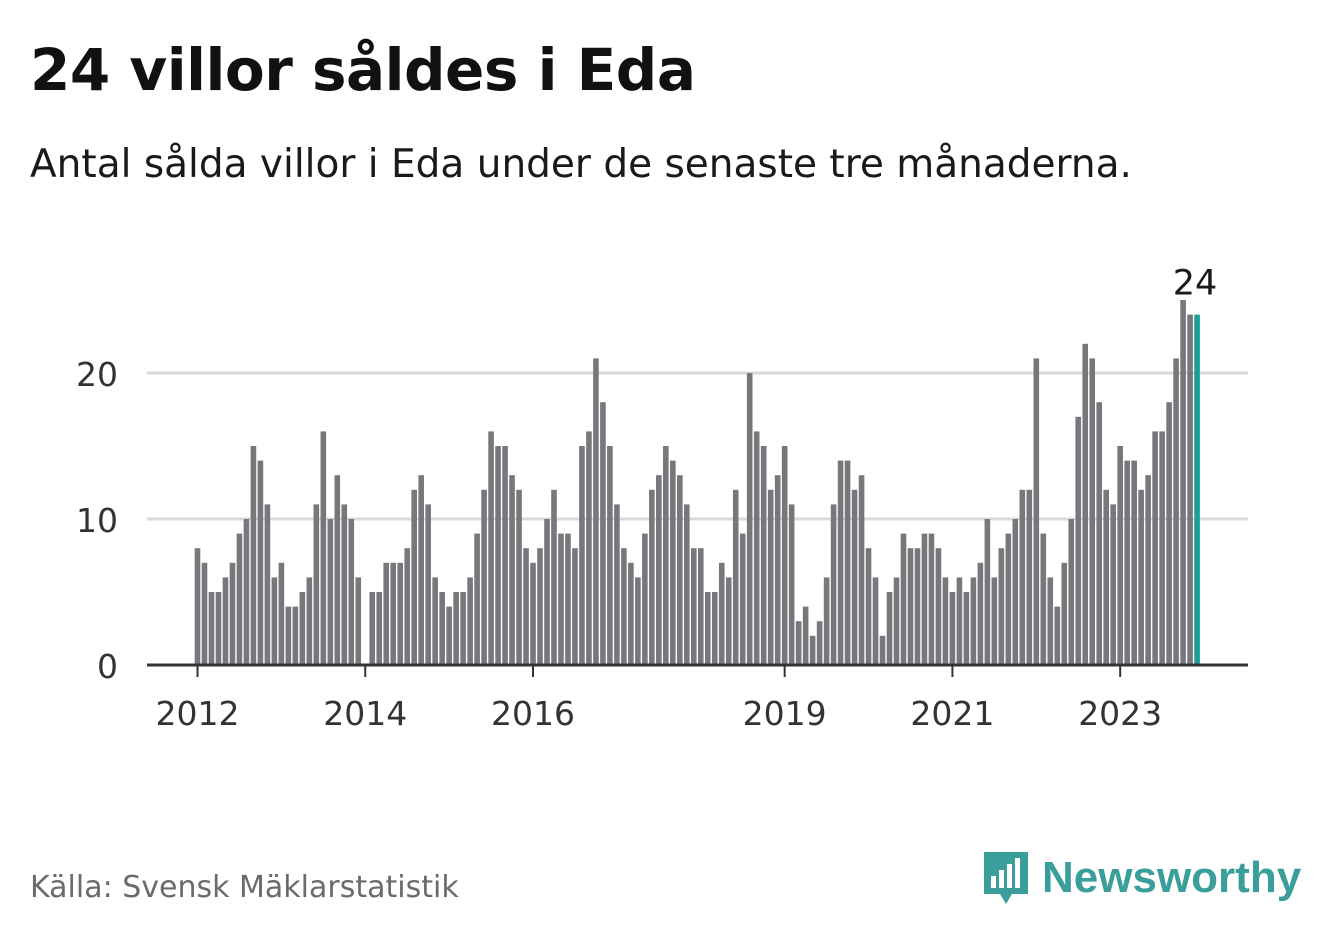 The image size is (1322, 939). I want to click on x-tick-label-2019: 2019, so click(785, 713).